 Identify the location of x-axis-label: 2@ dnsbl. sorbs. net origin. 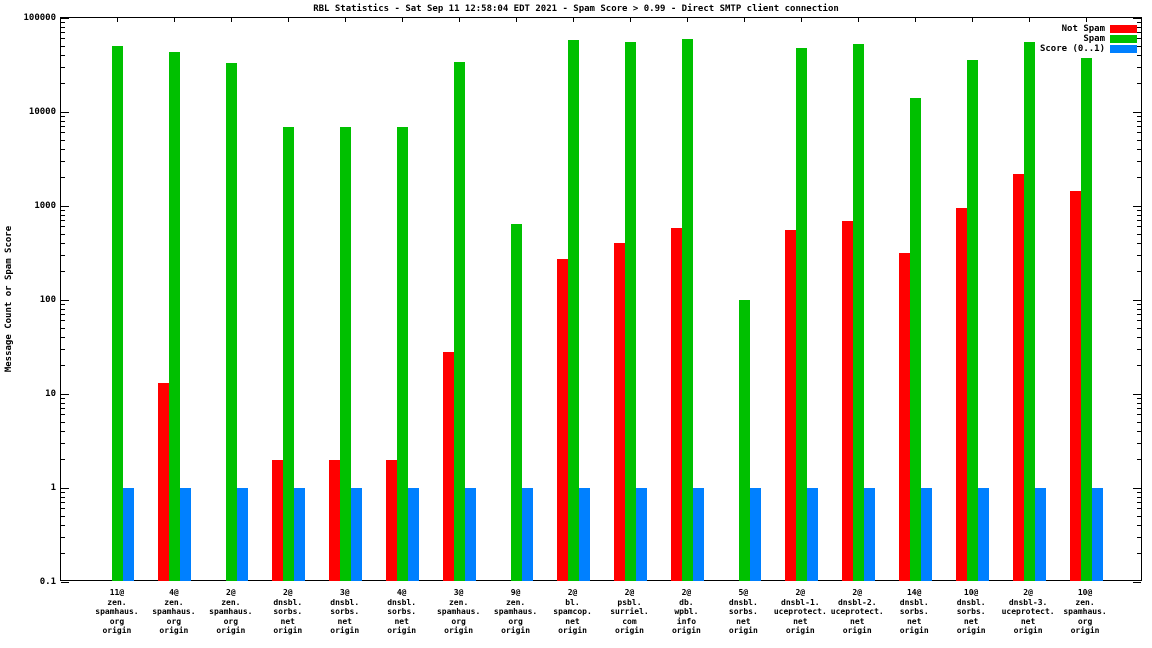
(288, 611).